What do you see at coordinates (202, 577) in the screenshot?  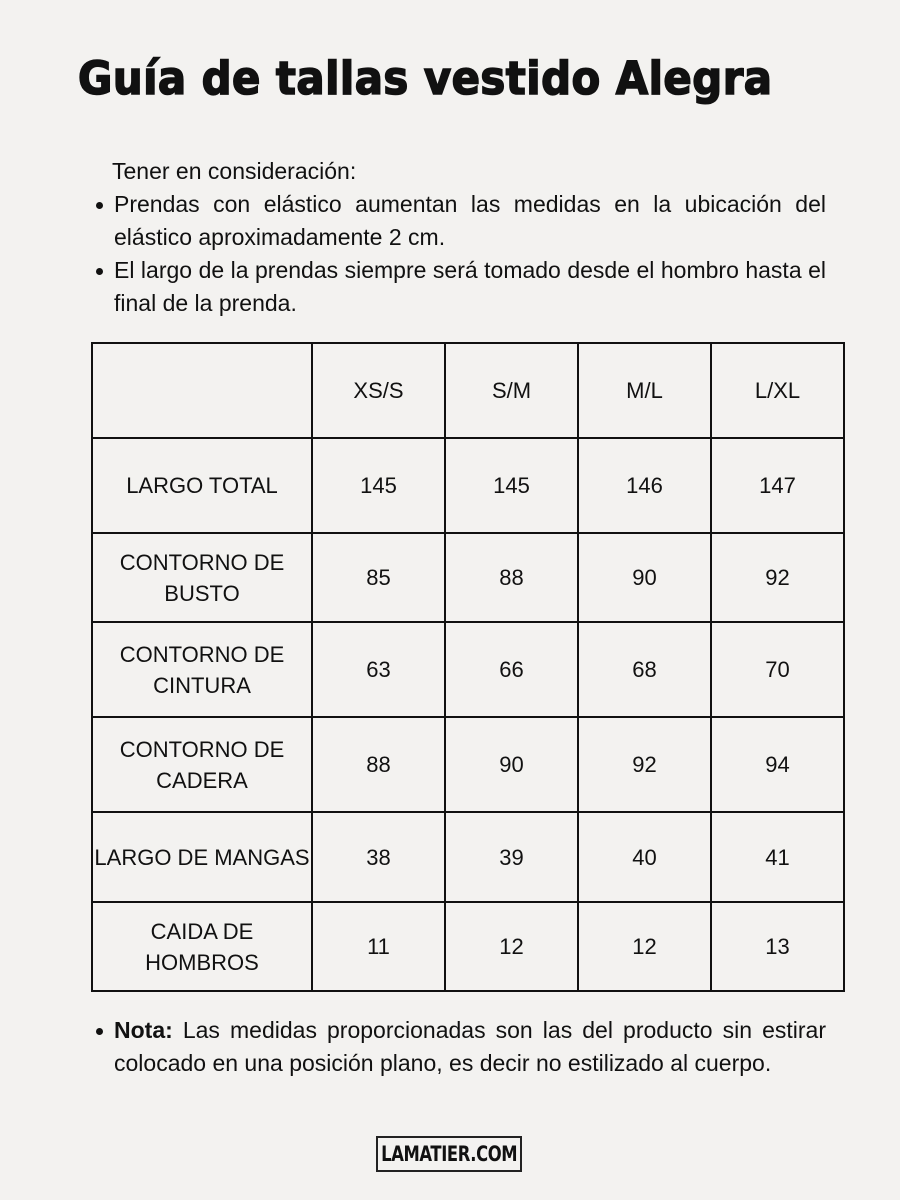 I see `row-label: CONTORNO DE BUSTO` at bounding box center [202, 577].